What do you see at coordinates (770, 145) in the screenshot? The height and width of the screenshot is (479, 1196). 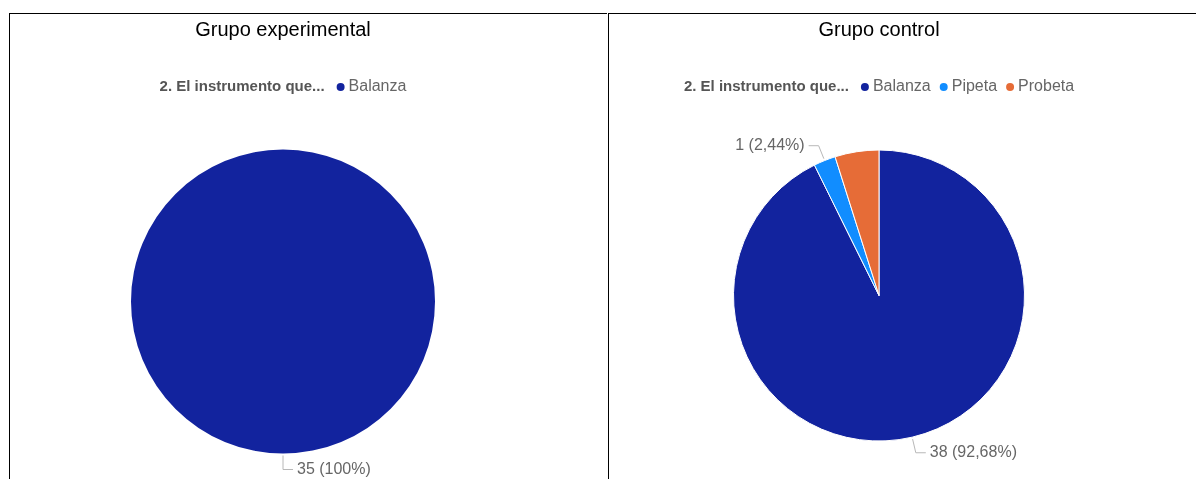 I see `data-label: 1 (2,44%)` at bounding box center [770, 145].